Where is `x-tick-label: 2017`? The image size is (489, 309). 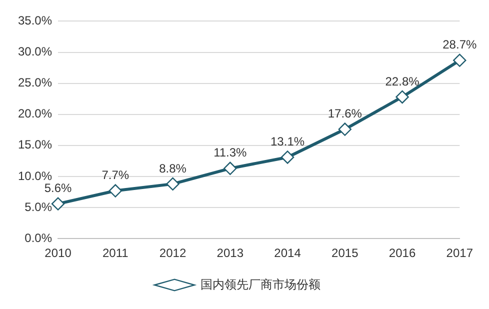
x-tick-label: 2017 is located at coordinates (460, 253).